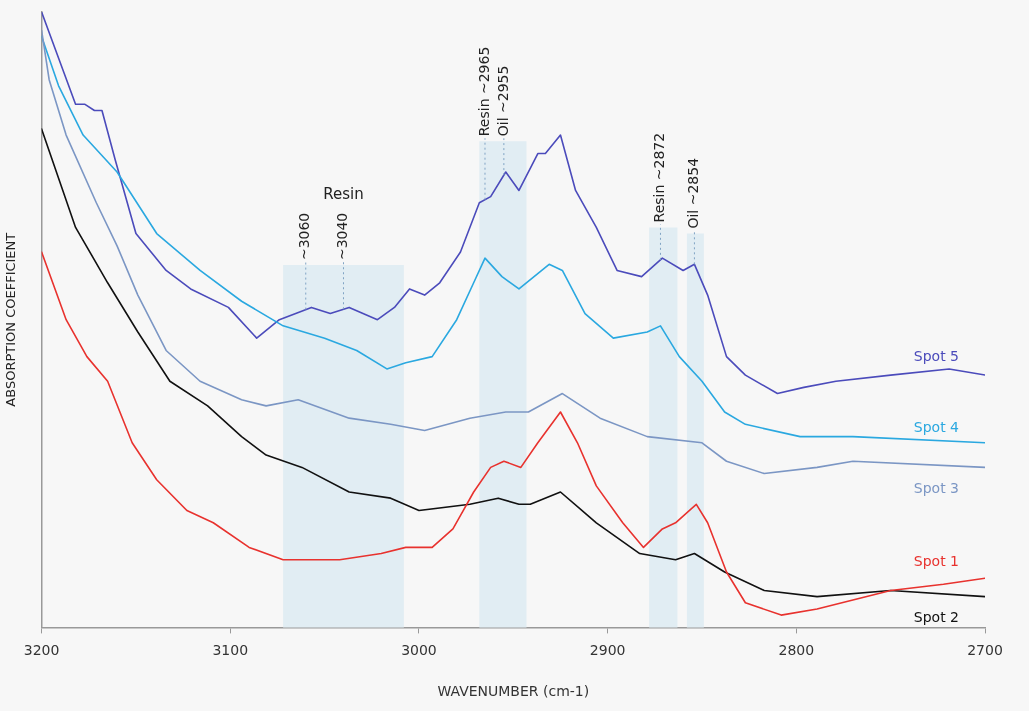  I want to click on x-axis-title: WAVENUMBER (cm-1), so click(513, 691).